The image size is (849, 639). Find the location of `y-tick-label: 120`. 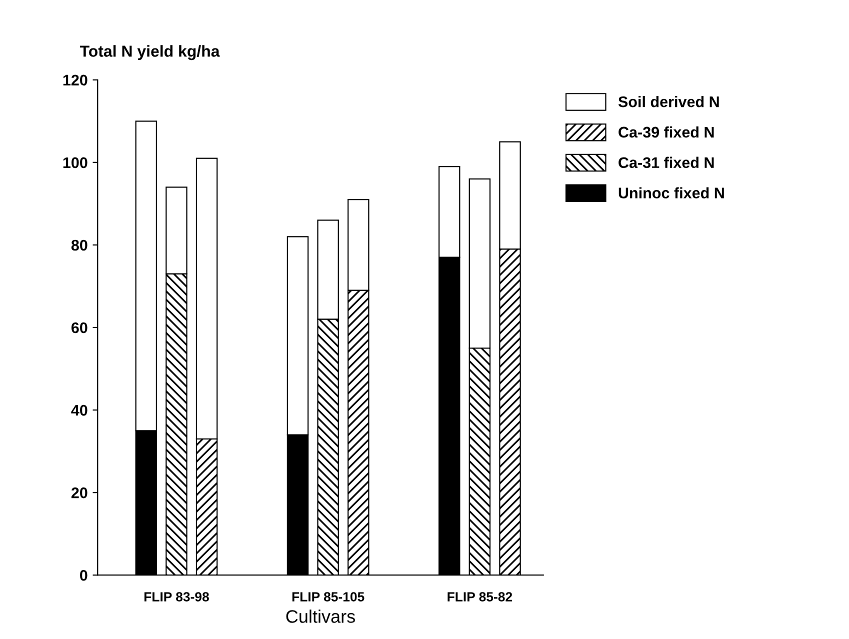

y-tick-label: 120 is located at coordinates (75, 80).